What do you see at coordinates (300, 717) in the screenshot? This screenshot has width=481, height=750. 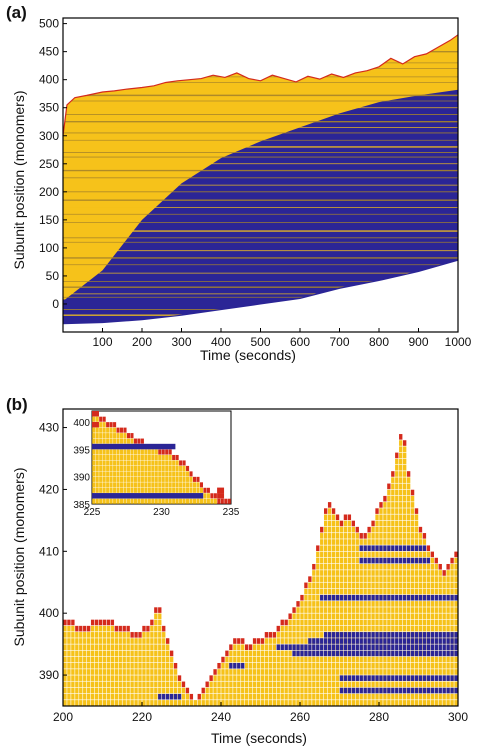 I see `panel-b-x-tick-label: 260` at bounding box center [300, 717].